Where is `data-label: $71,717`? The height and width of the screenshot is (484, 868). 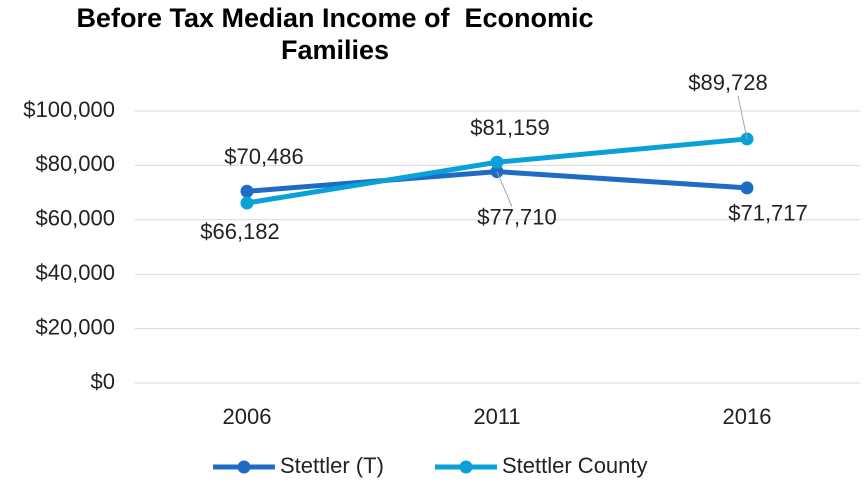 data-label: $71,717 is located at coordinates (768, 213).